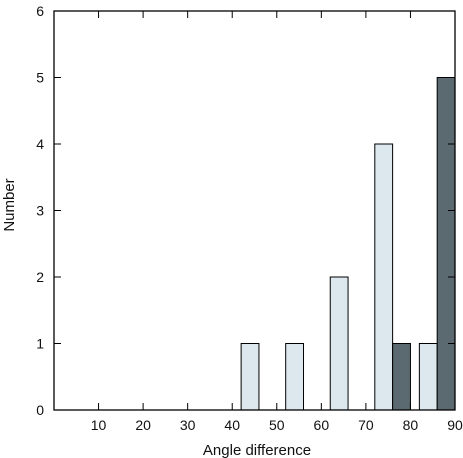 The image size is (463, 458). Describe the element at coordinates (322, 425) in the screenshot. I see `x-tick-label-60: 60` at that location.